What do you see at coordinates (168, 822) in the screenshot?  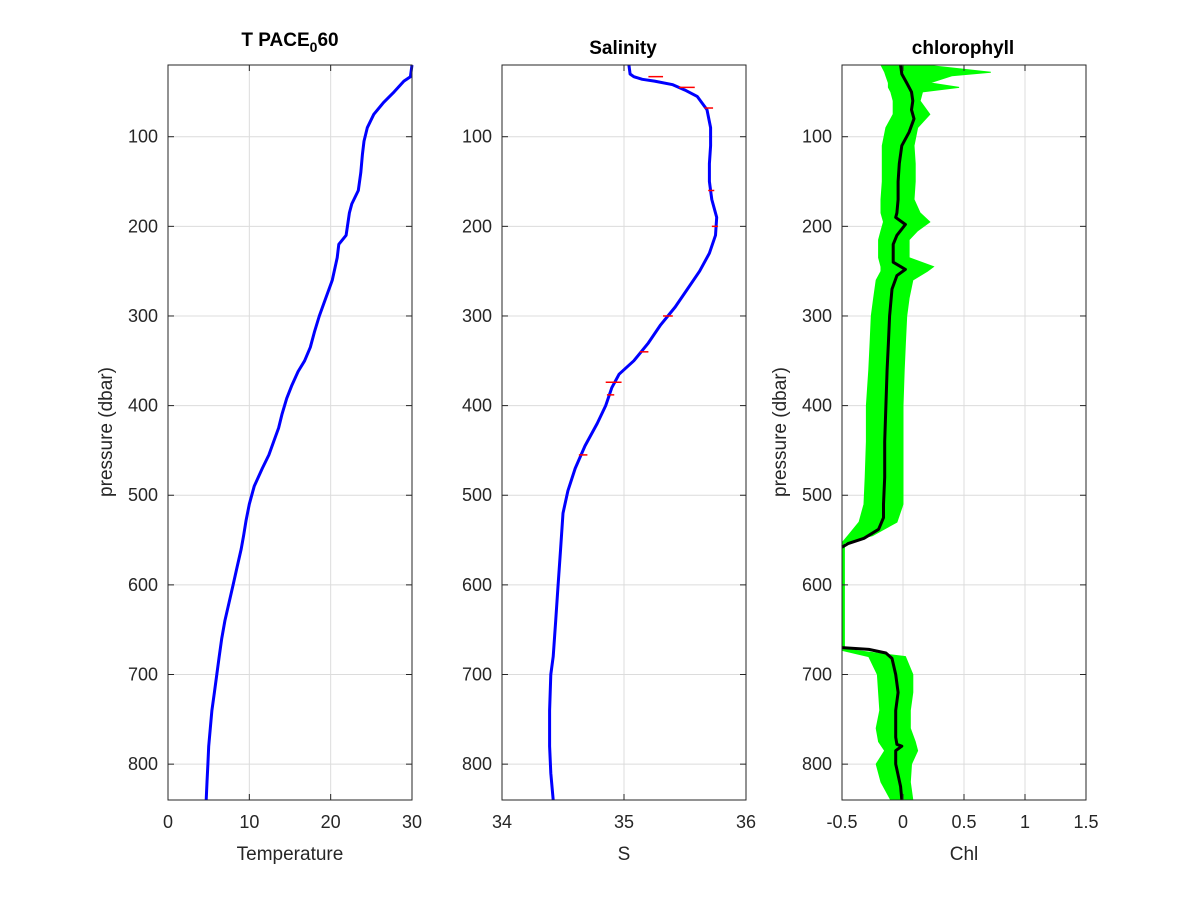 I see `temperature-xtick-label: 0` at bounding box center [168, 822].